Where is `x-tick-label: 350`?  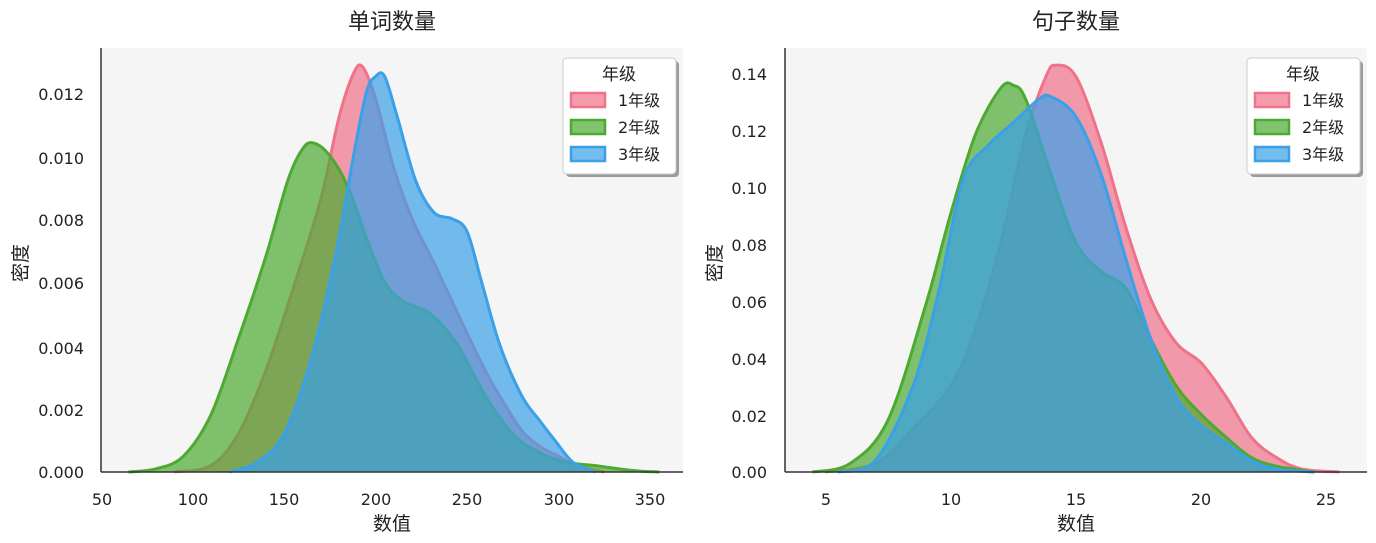
x-tick-label: 350 is located at coordinates (650, 499).